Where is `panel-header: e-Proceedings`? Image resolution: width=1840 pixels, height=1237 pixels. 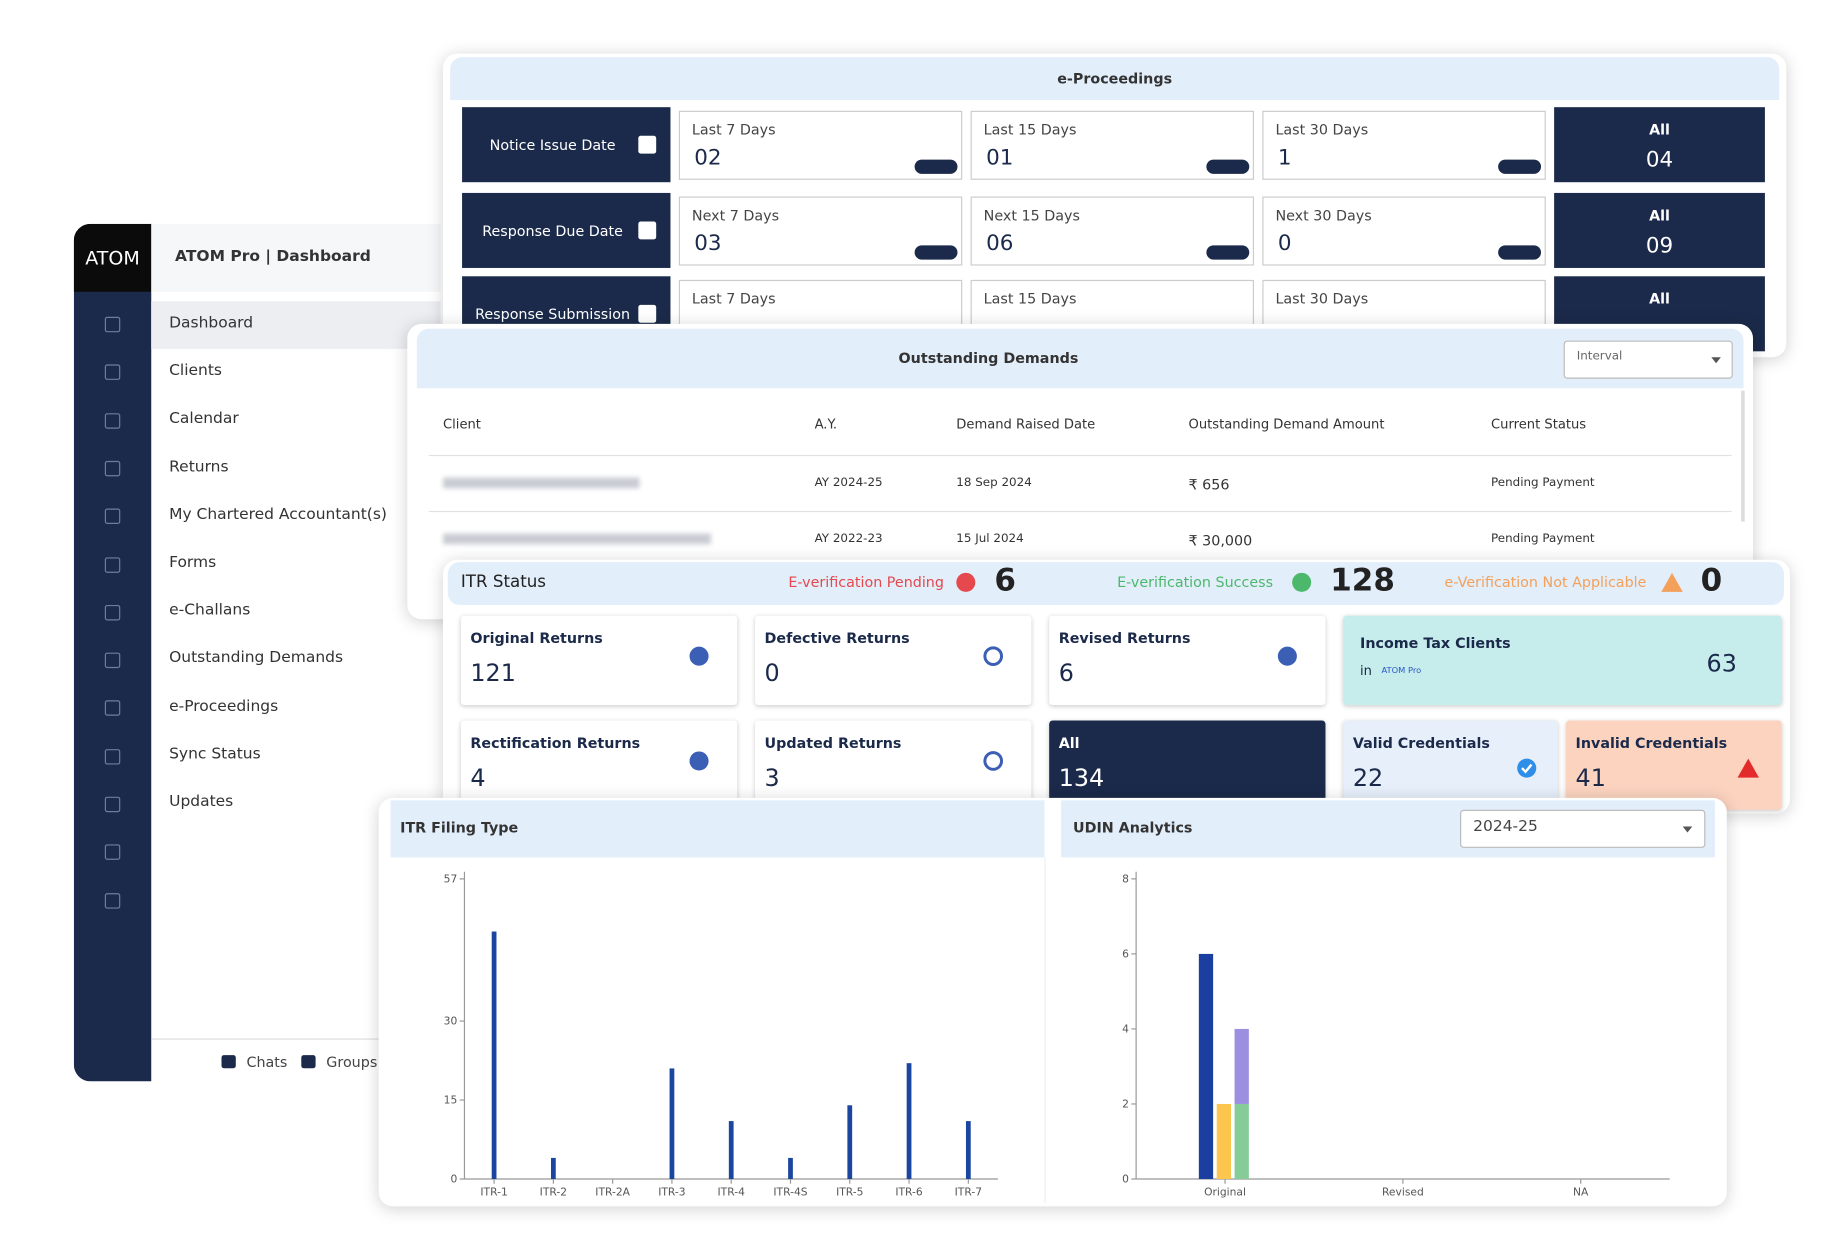 panel-header: e-Proceedings is located at coordinates (1115, 79).